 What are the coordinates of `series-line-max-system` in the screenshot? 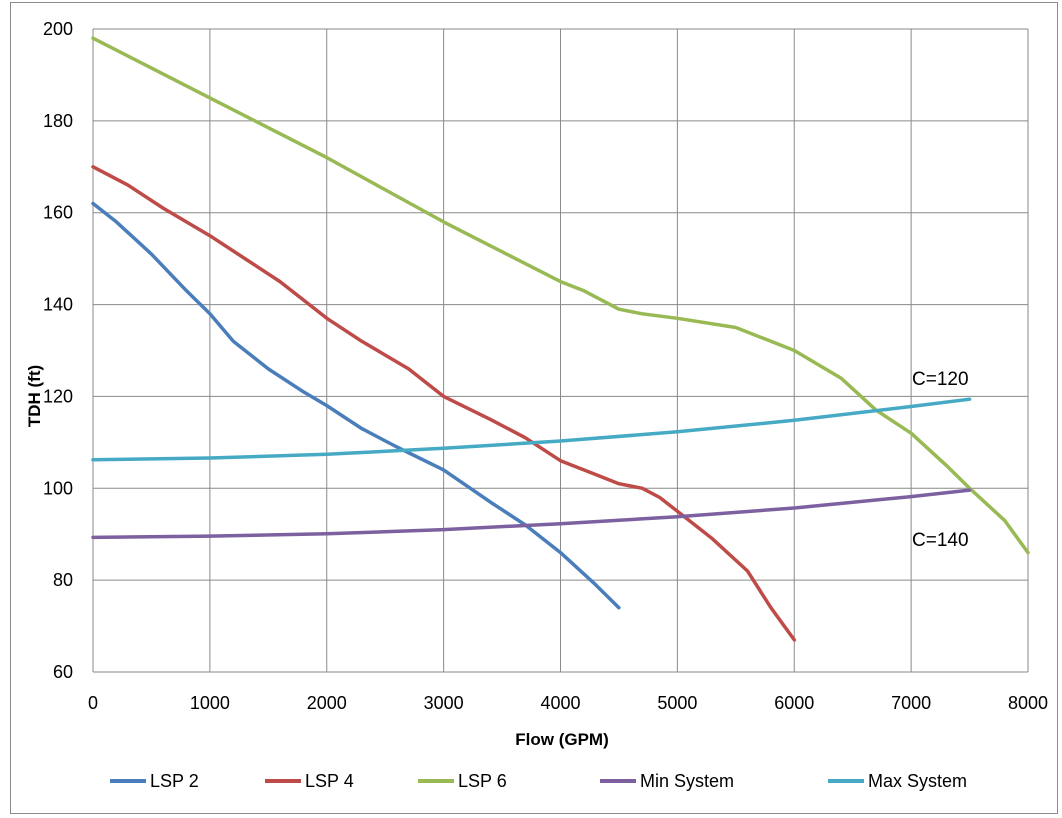 It's located at (531, 429).